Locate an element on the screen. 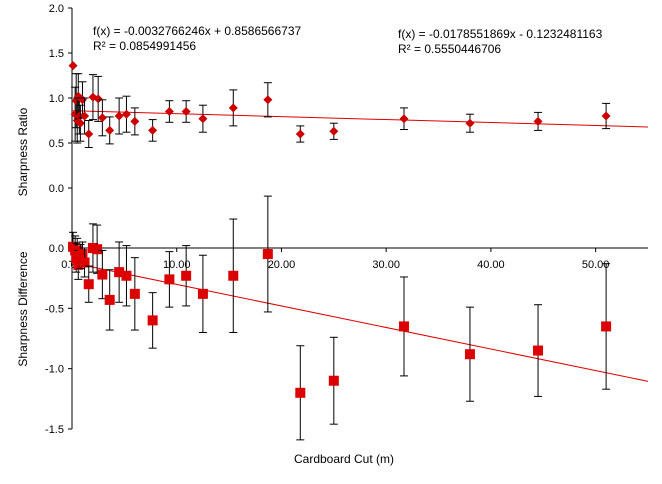 The image size is (662, 484). bottom-y-axis-title: Sharpness Difference is located at coordinates (23, 309).